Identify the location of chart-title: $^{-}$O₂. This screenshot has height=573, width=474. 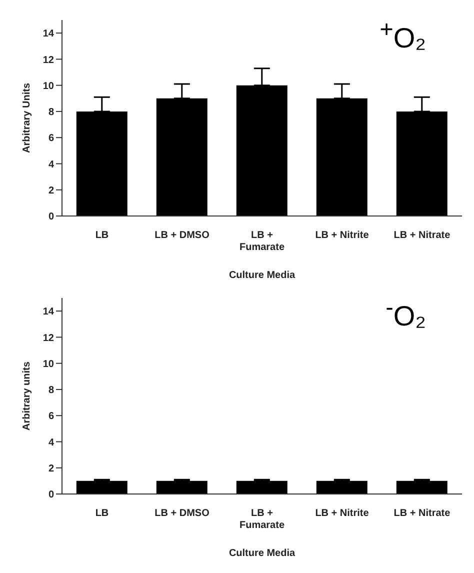
(406, 313).